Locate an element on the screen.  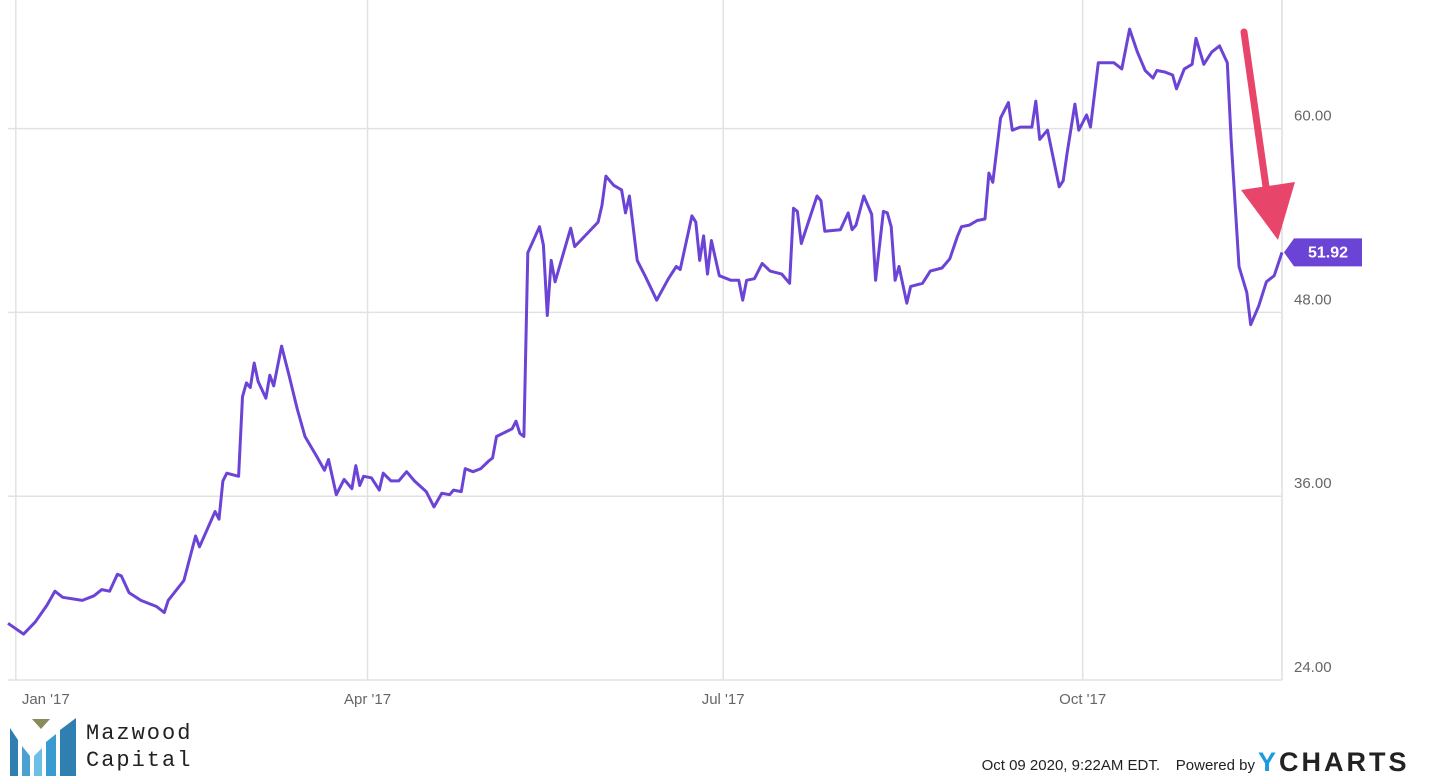
brand-letter: H is located at coordinates (1313, 762).